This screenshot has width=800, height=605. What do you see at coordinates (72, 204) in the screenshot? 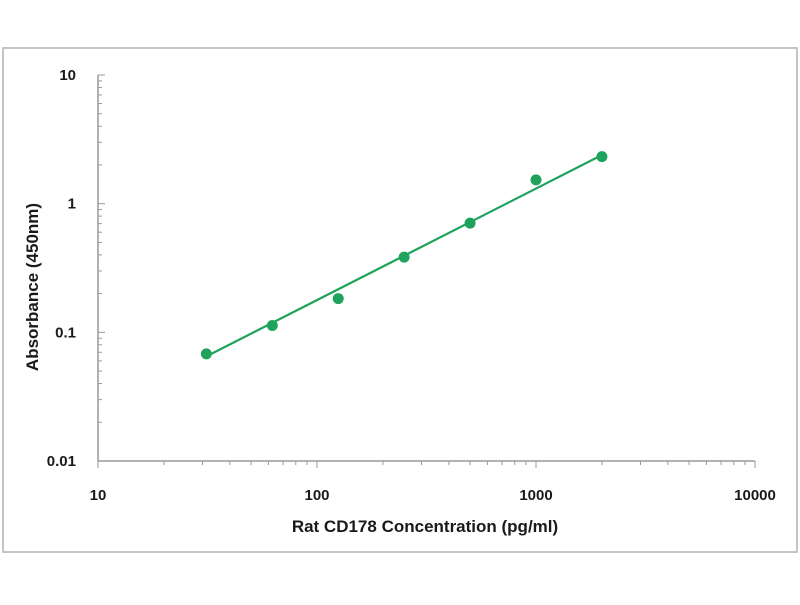
I see `y-tick-label: 1` at bounding box center [72, 204].